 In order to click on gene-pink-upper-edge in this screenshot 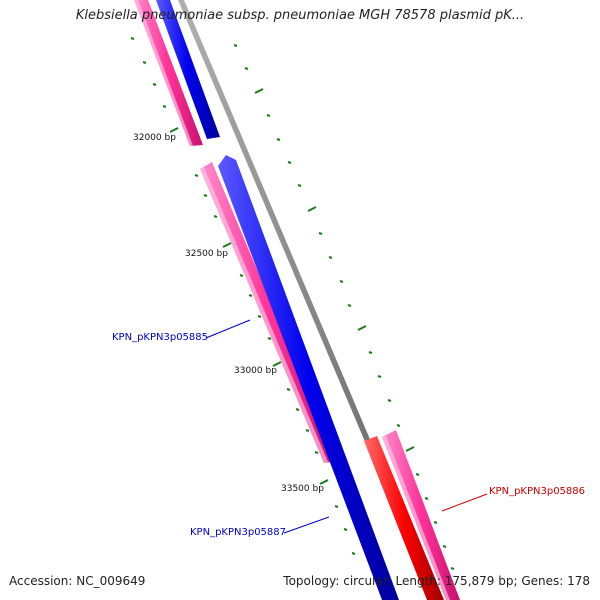, I will do `click(163, 73)`.